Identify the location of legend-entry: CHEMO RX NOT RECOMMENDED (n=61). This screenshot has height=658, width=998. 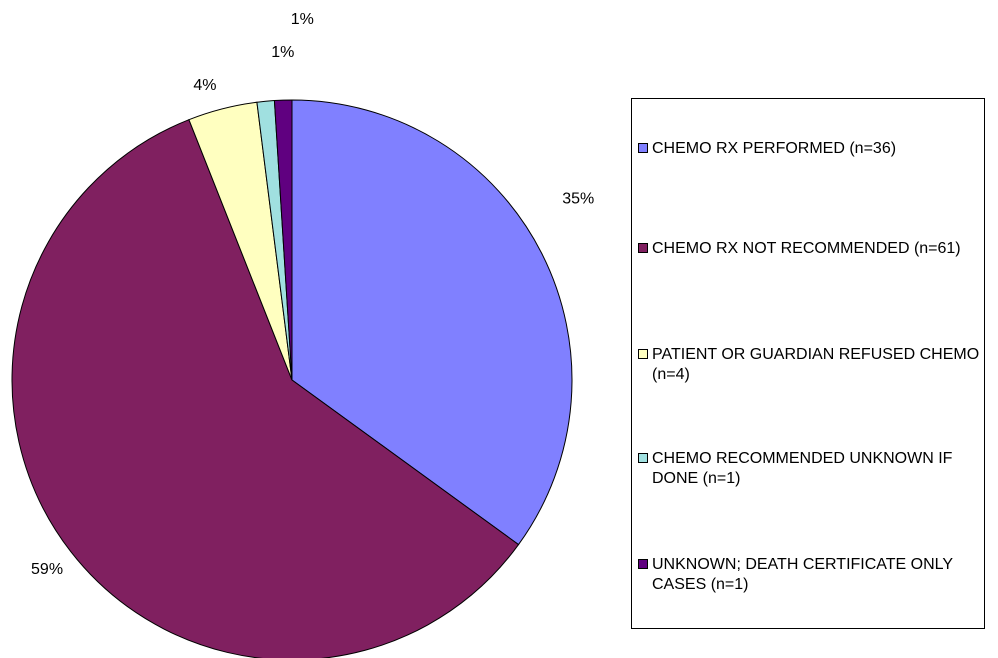
(810, 249).